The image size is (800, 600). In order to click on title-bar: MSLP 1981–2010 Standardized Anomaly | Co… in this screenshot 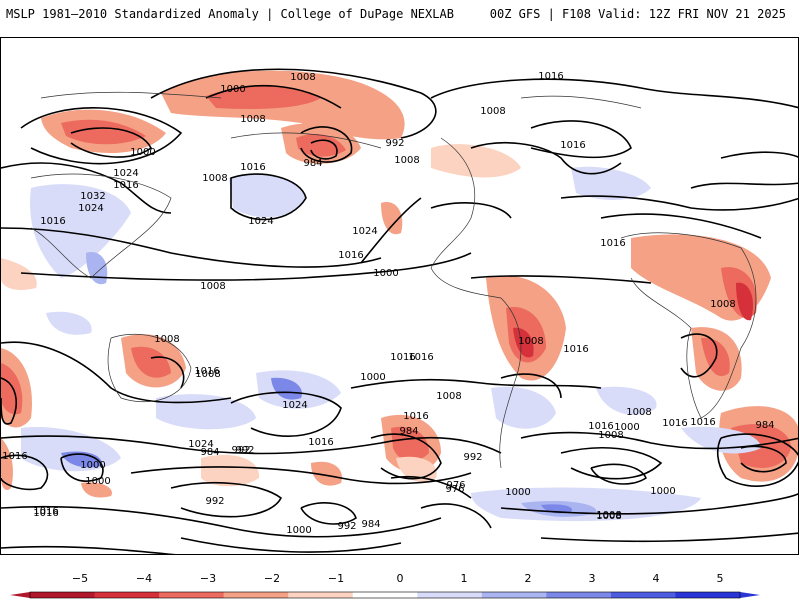, I will do `click(400, 15)`.